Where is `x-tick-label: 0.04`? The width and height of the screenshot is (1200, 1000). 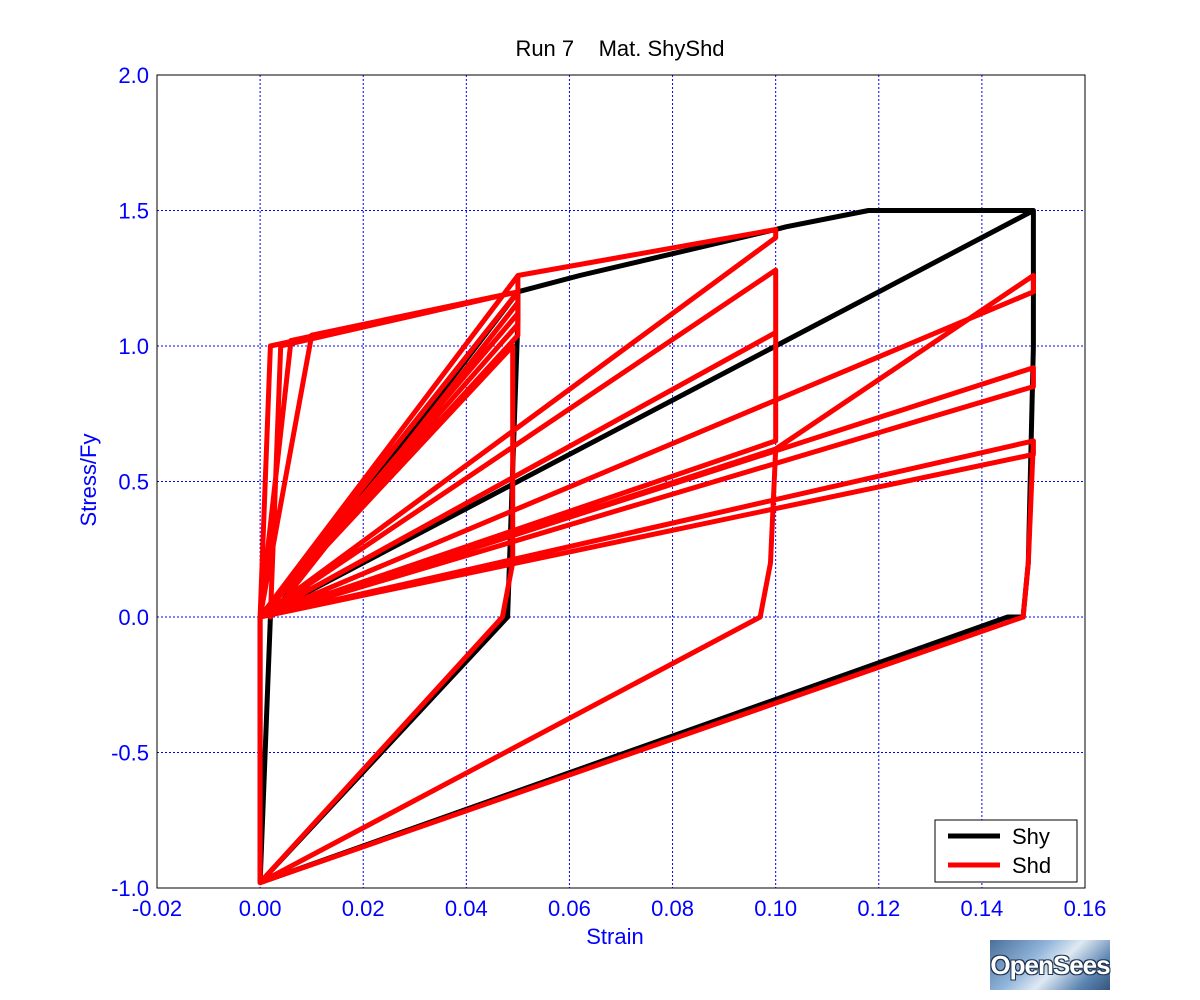
x-tick-label: 0.04 is located at coordinates (466, 908).